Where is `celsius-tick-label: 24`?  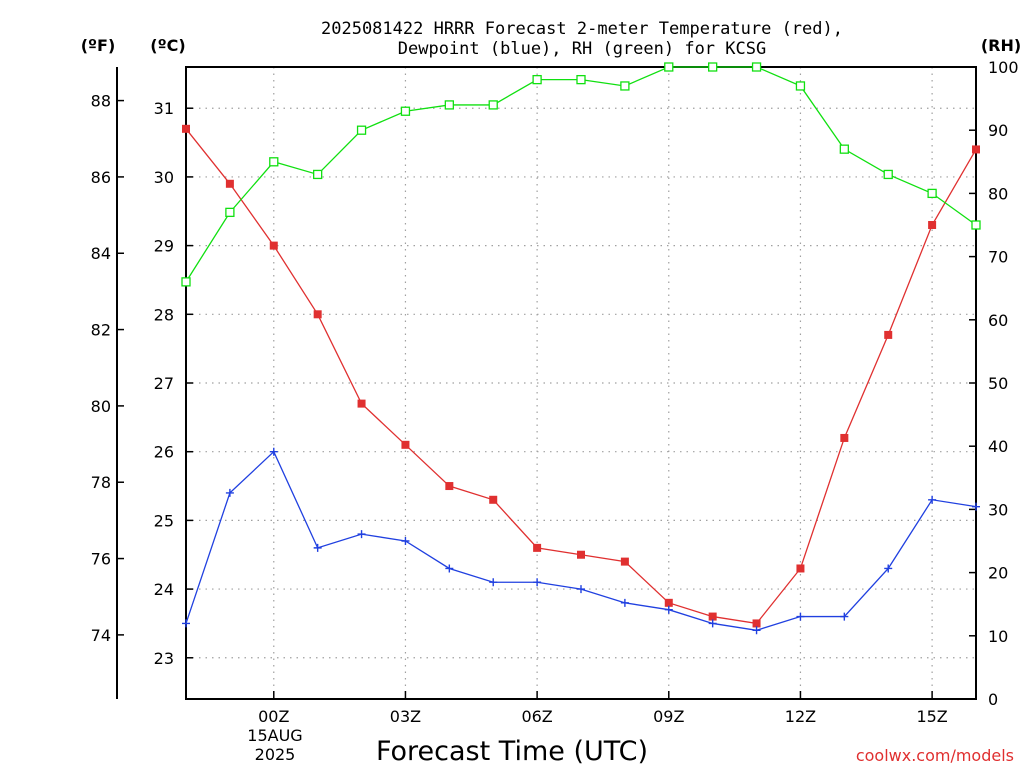
celsius-tick-label: 24 is located at coordinates (164, 589).